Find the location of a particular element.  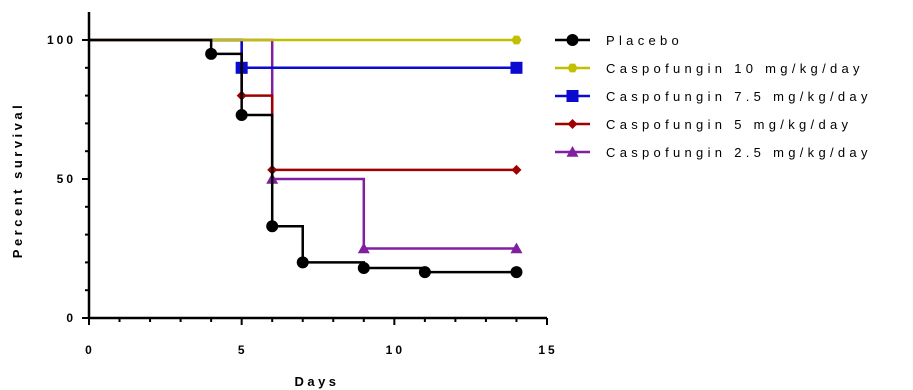

x-tick-label: 5 is located at coordinates (243, 350).